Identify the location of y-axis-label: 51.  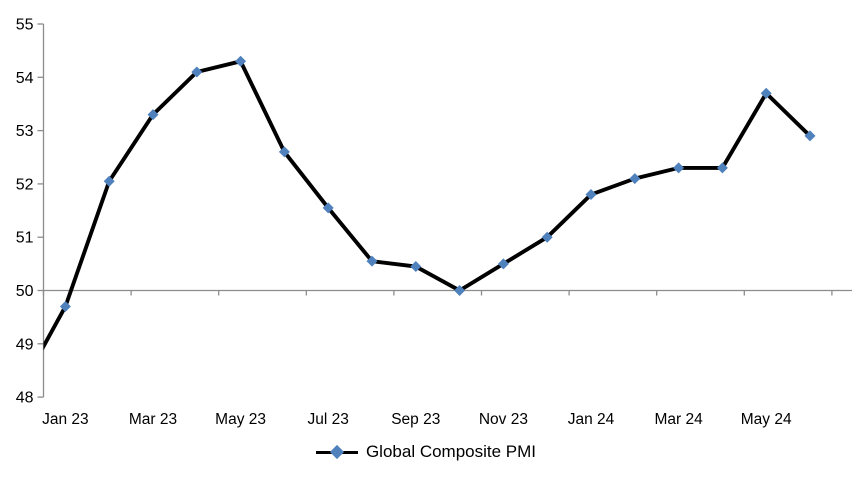
(25, 238).